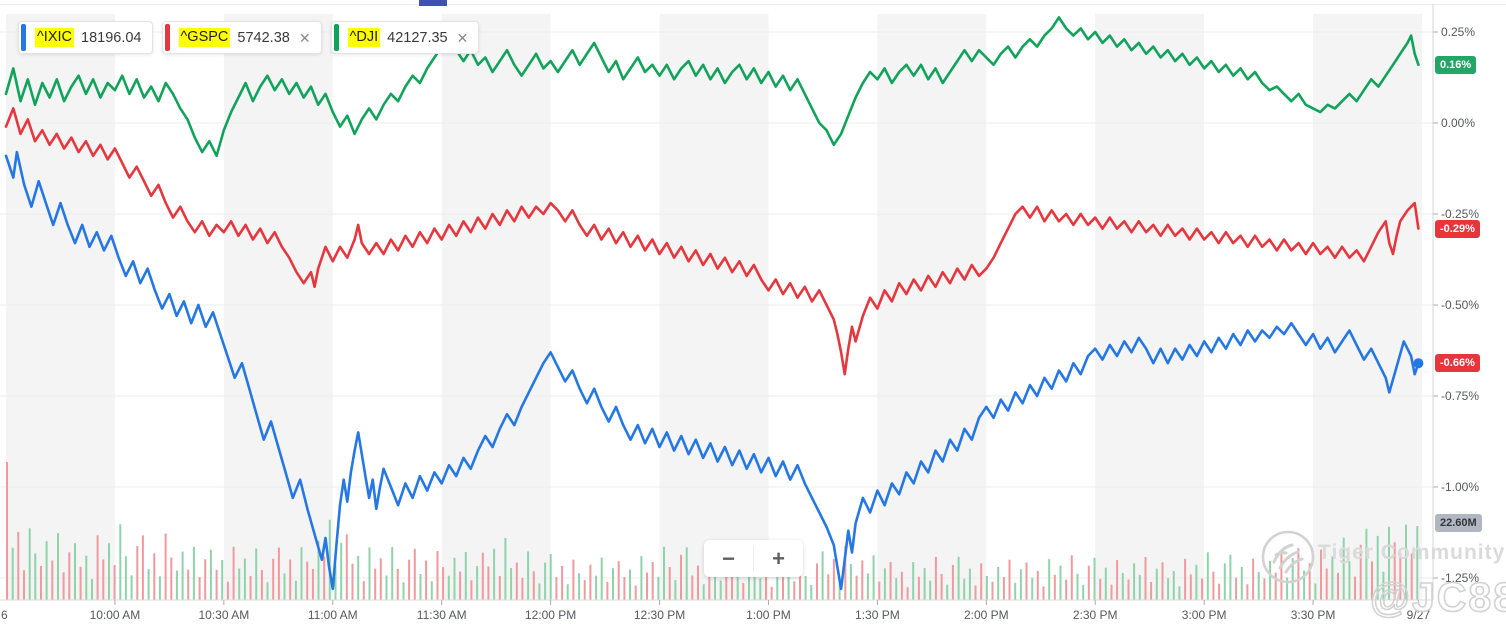 Image resolution: width=1506 pixels, height=639 pixels. I want to click on ticker-last-value: 5742.38, so click(263, 37).